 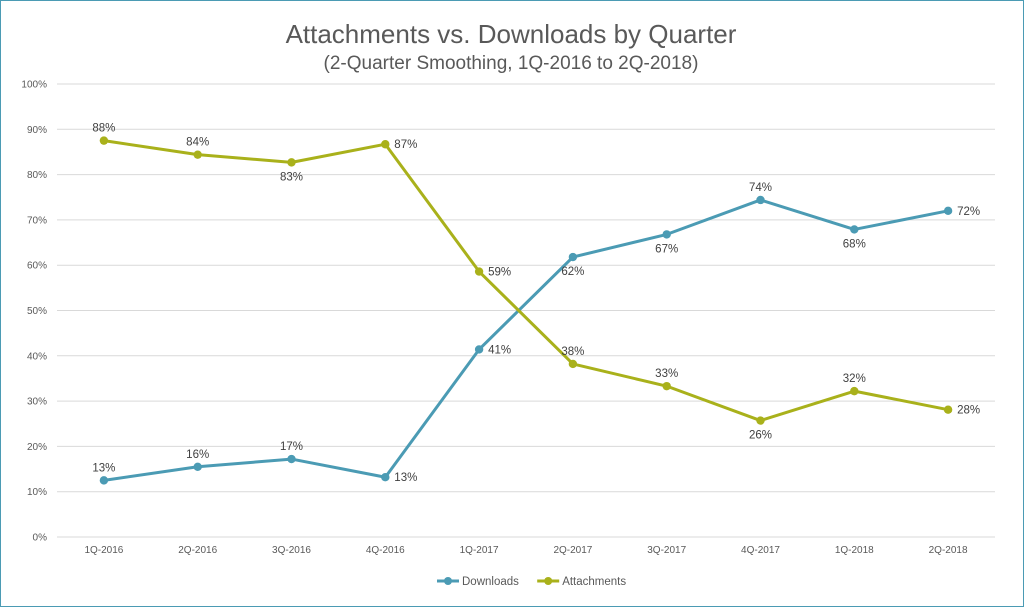 I want to click on data-label-downloads: 17%, so click(x=291, y=447).